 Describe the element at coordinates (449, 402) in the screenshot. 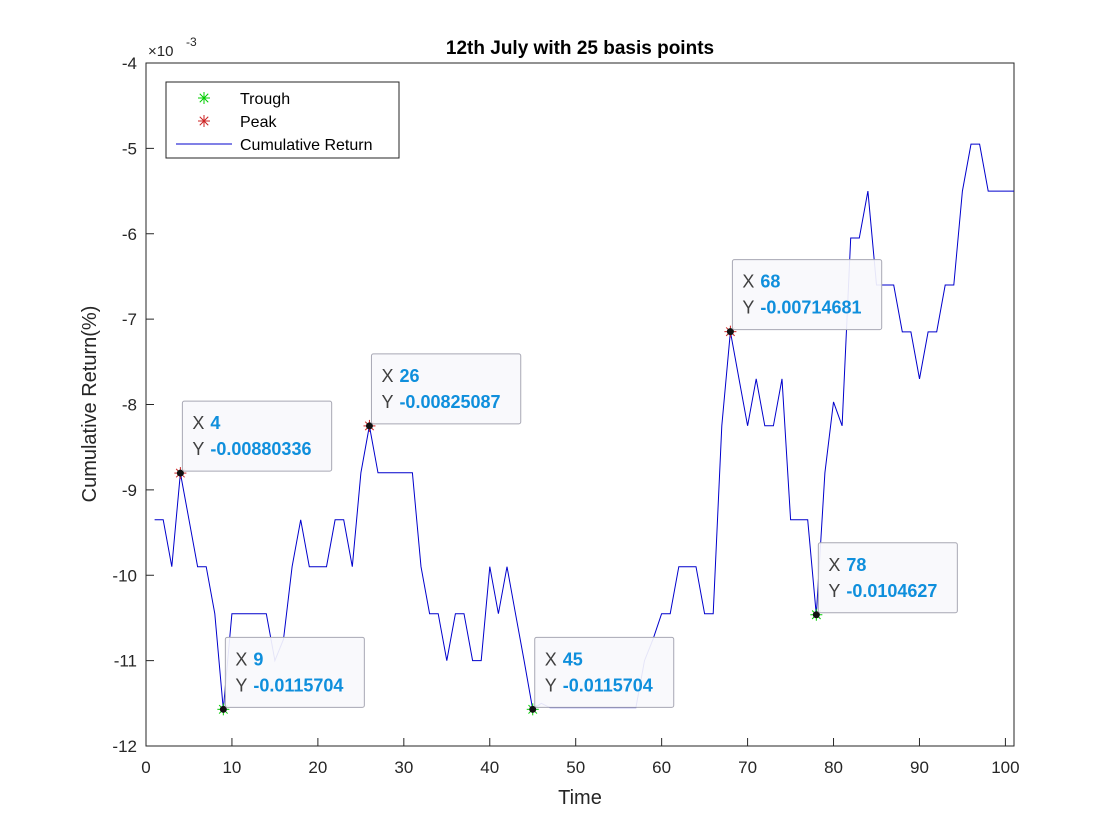

I see `datatip-y-value: -0.00825087` at that location.